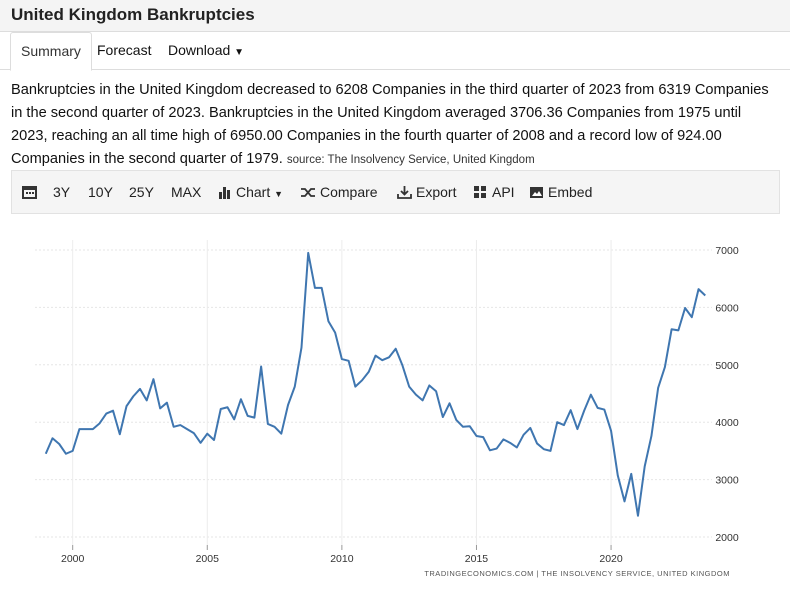 This screenshot has width=790, height=600. I want to click on tab: Download ▼, so click(206, 50).